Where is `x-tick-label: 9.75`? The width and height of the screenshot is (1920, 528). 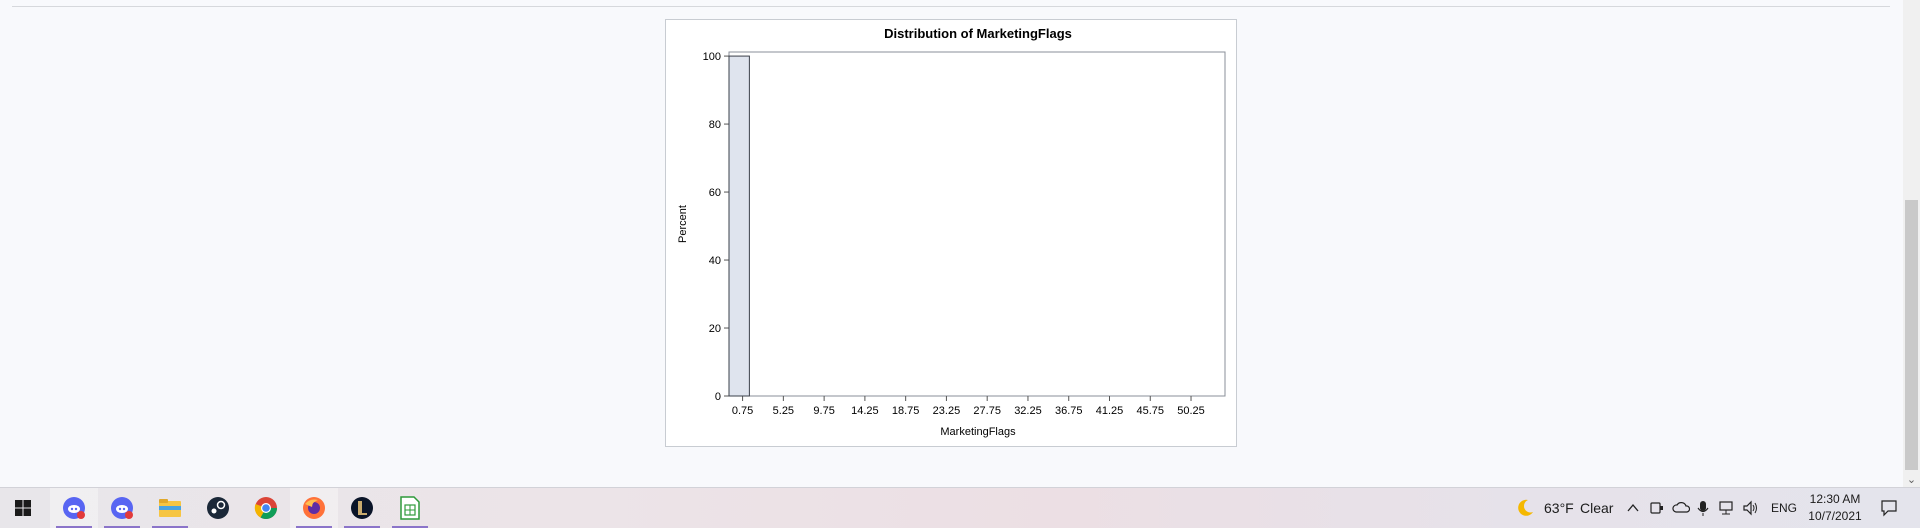
x-tick-label: 9.75 is located at coordinates (823, 411).